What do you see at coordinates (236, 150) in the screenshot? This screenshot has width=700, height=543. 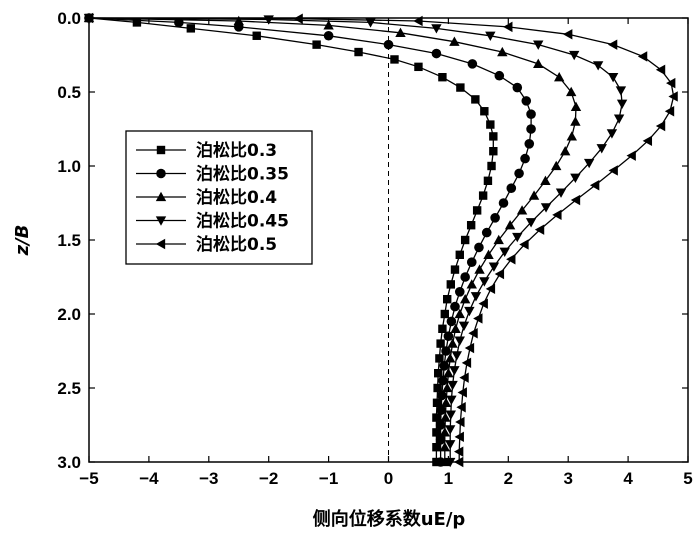 I see `legend-label: 泊松比0.3` at bounding box center [236, 150].